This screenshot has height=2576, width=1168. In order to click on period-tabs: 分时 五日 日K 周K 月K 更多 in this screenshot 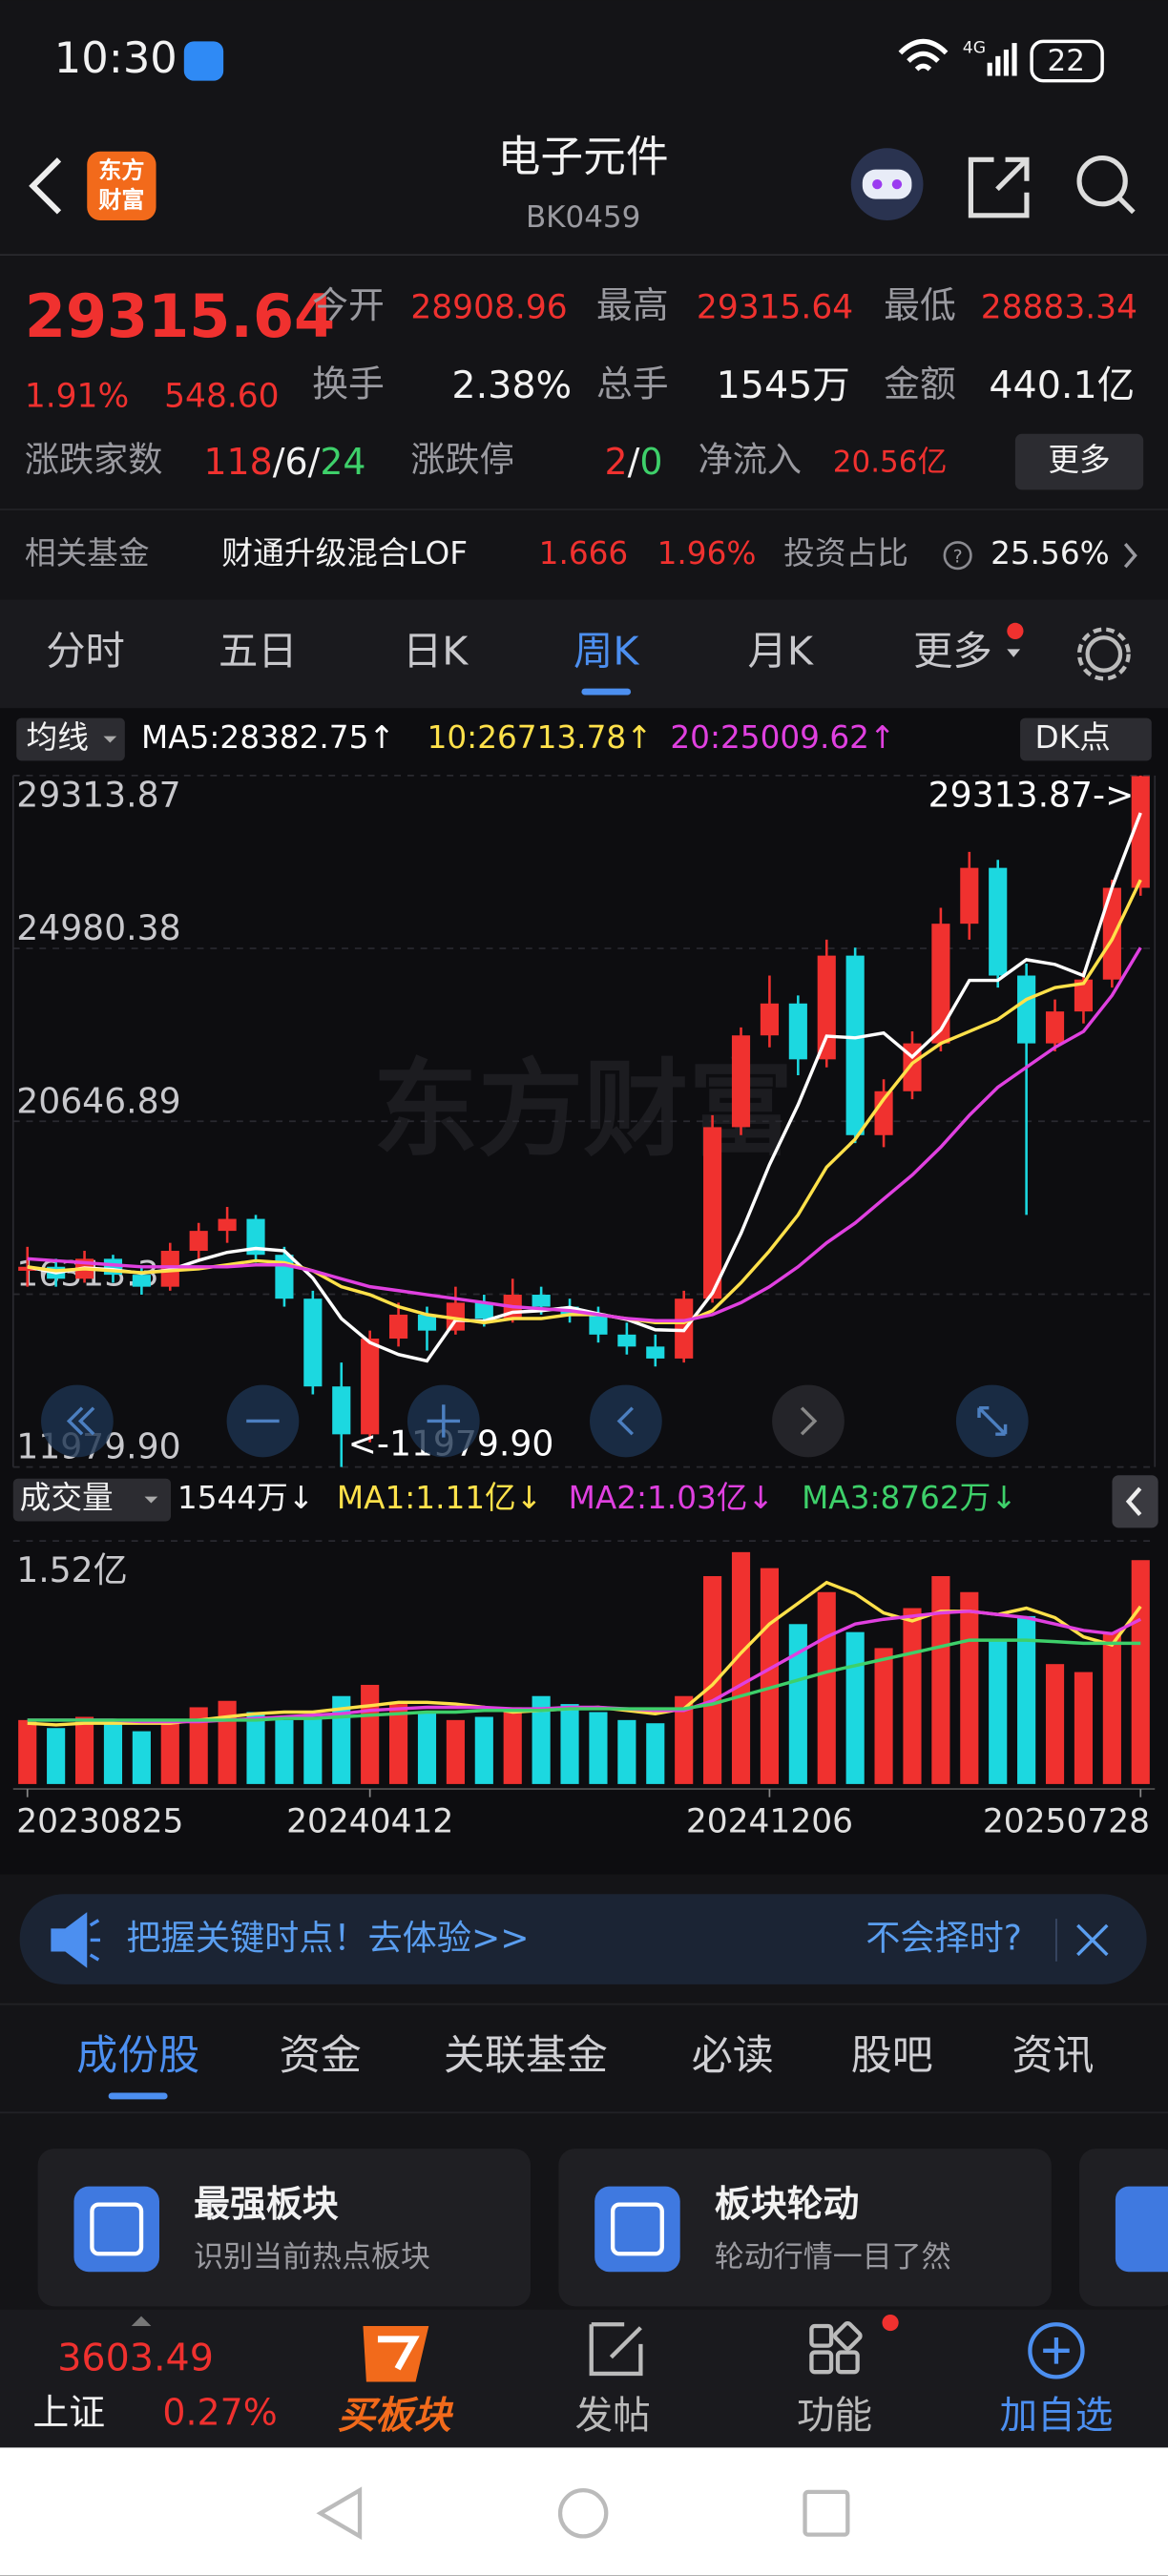, I will do `click(533, 662)`.